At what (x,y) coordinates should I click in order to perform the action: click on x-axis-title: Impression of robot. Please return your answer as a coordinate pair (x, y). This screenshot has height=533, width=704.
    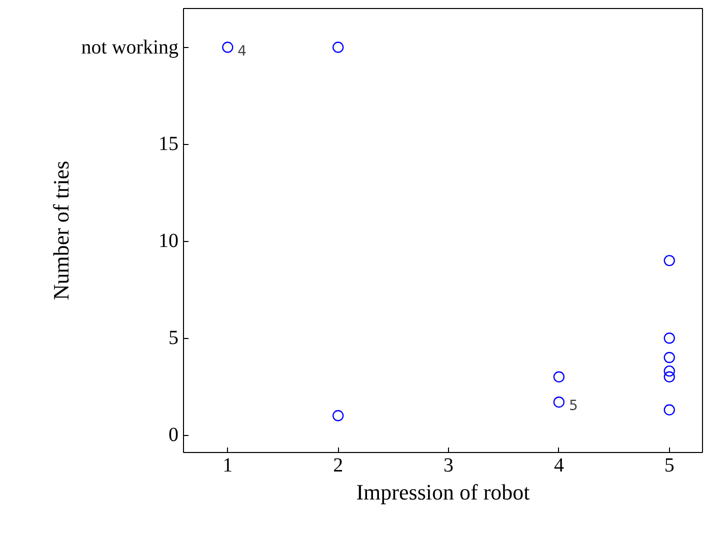
    Looking at the image, I should click on (443, 492).